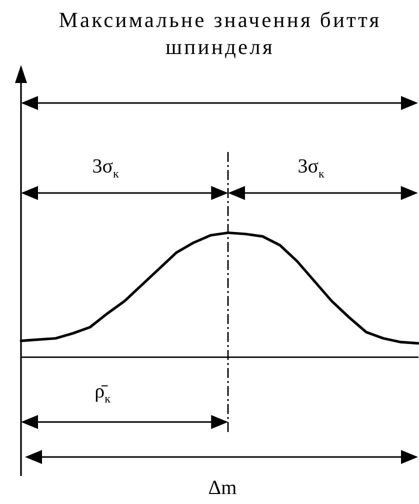 The width and height of the screenshot is (419, 504). Describe the element at coordinates (222, 488) in the screenshot. I see `text: Δm` at that location.